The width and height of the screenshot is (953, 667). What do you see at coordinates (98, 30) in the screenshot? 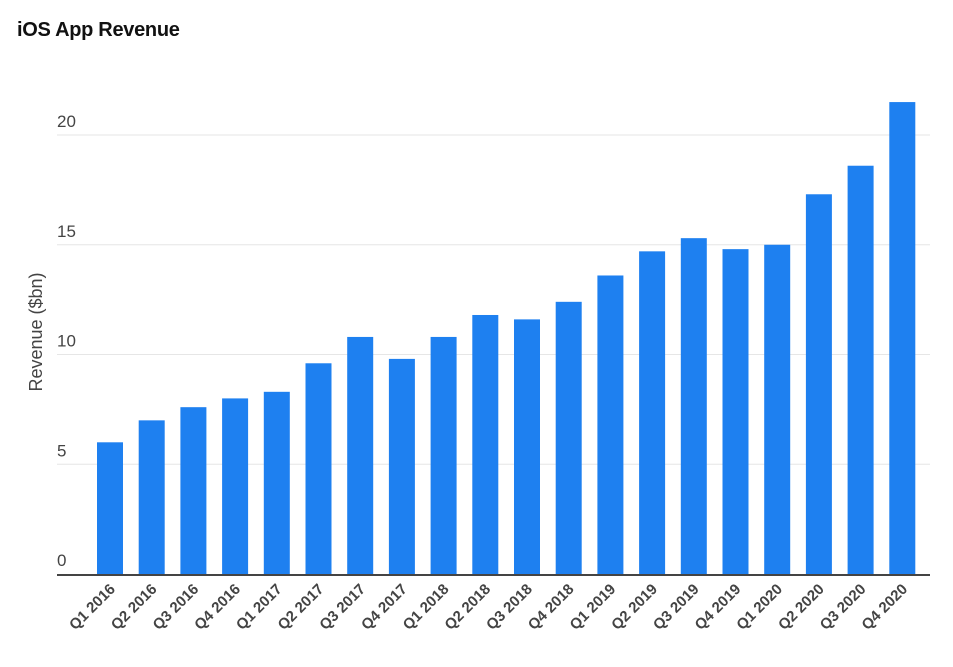
I see `chart-title: iOS App Revenue` at bounding box center [98, 30].